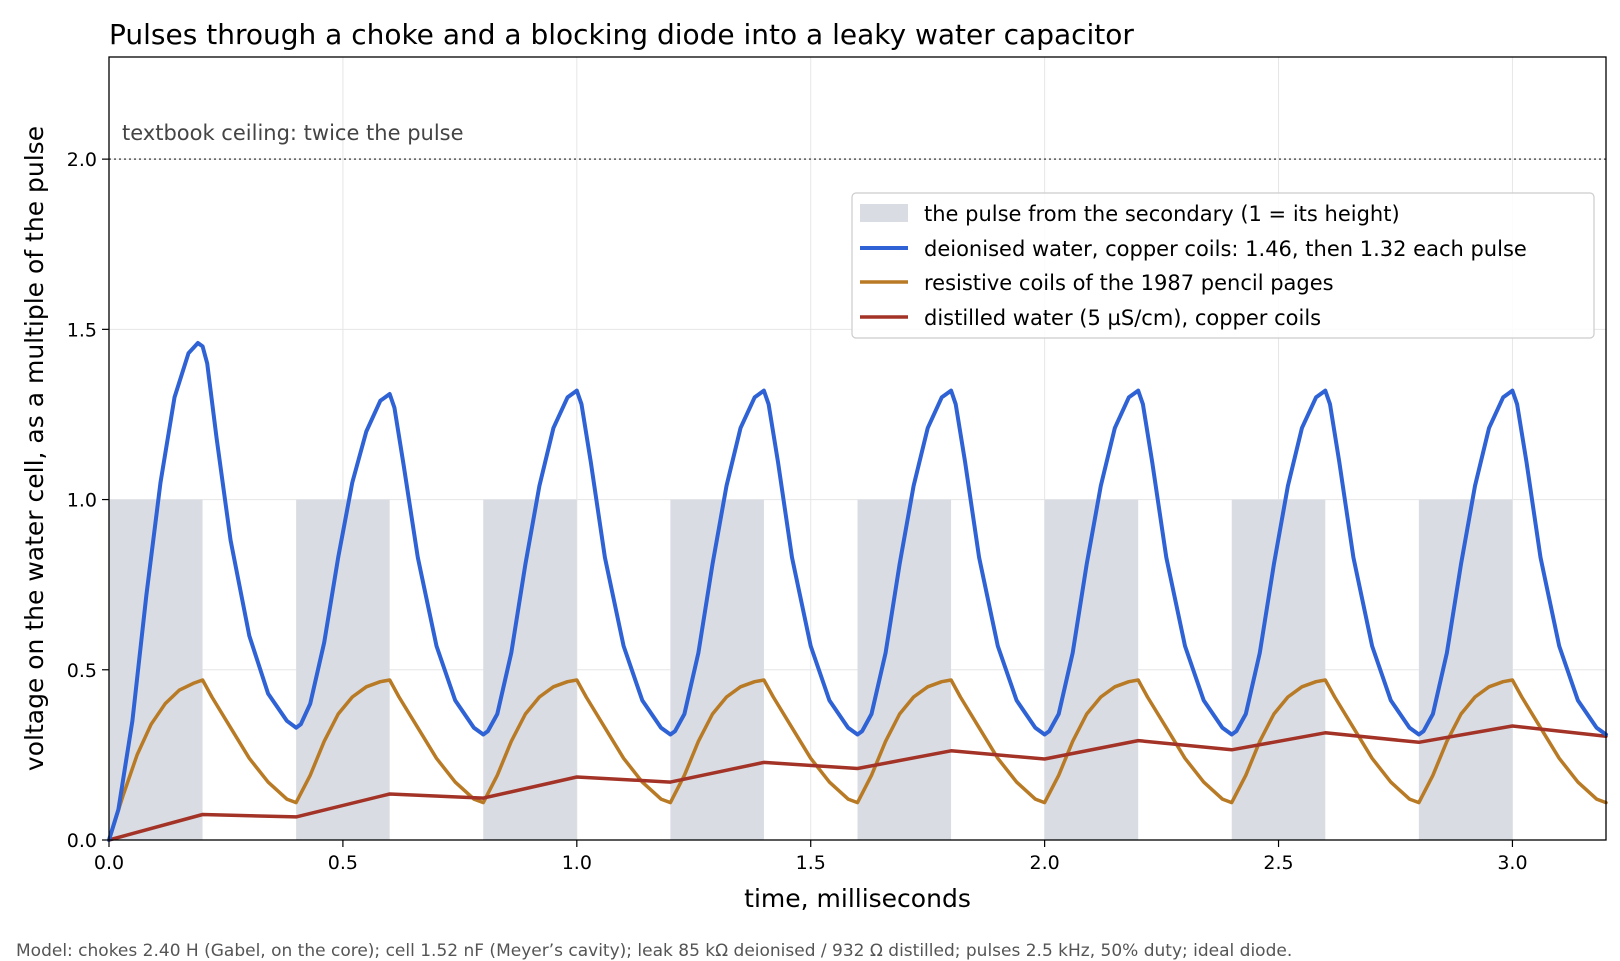  I want to click on legend-box, so click(1223, 265).